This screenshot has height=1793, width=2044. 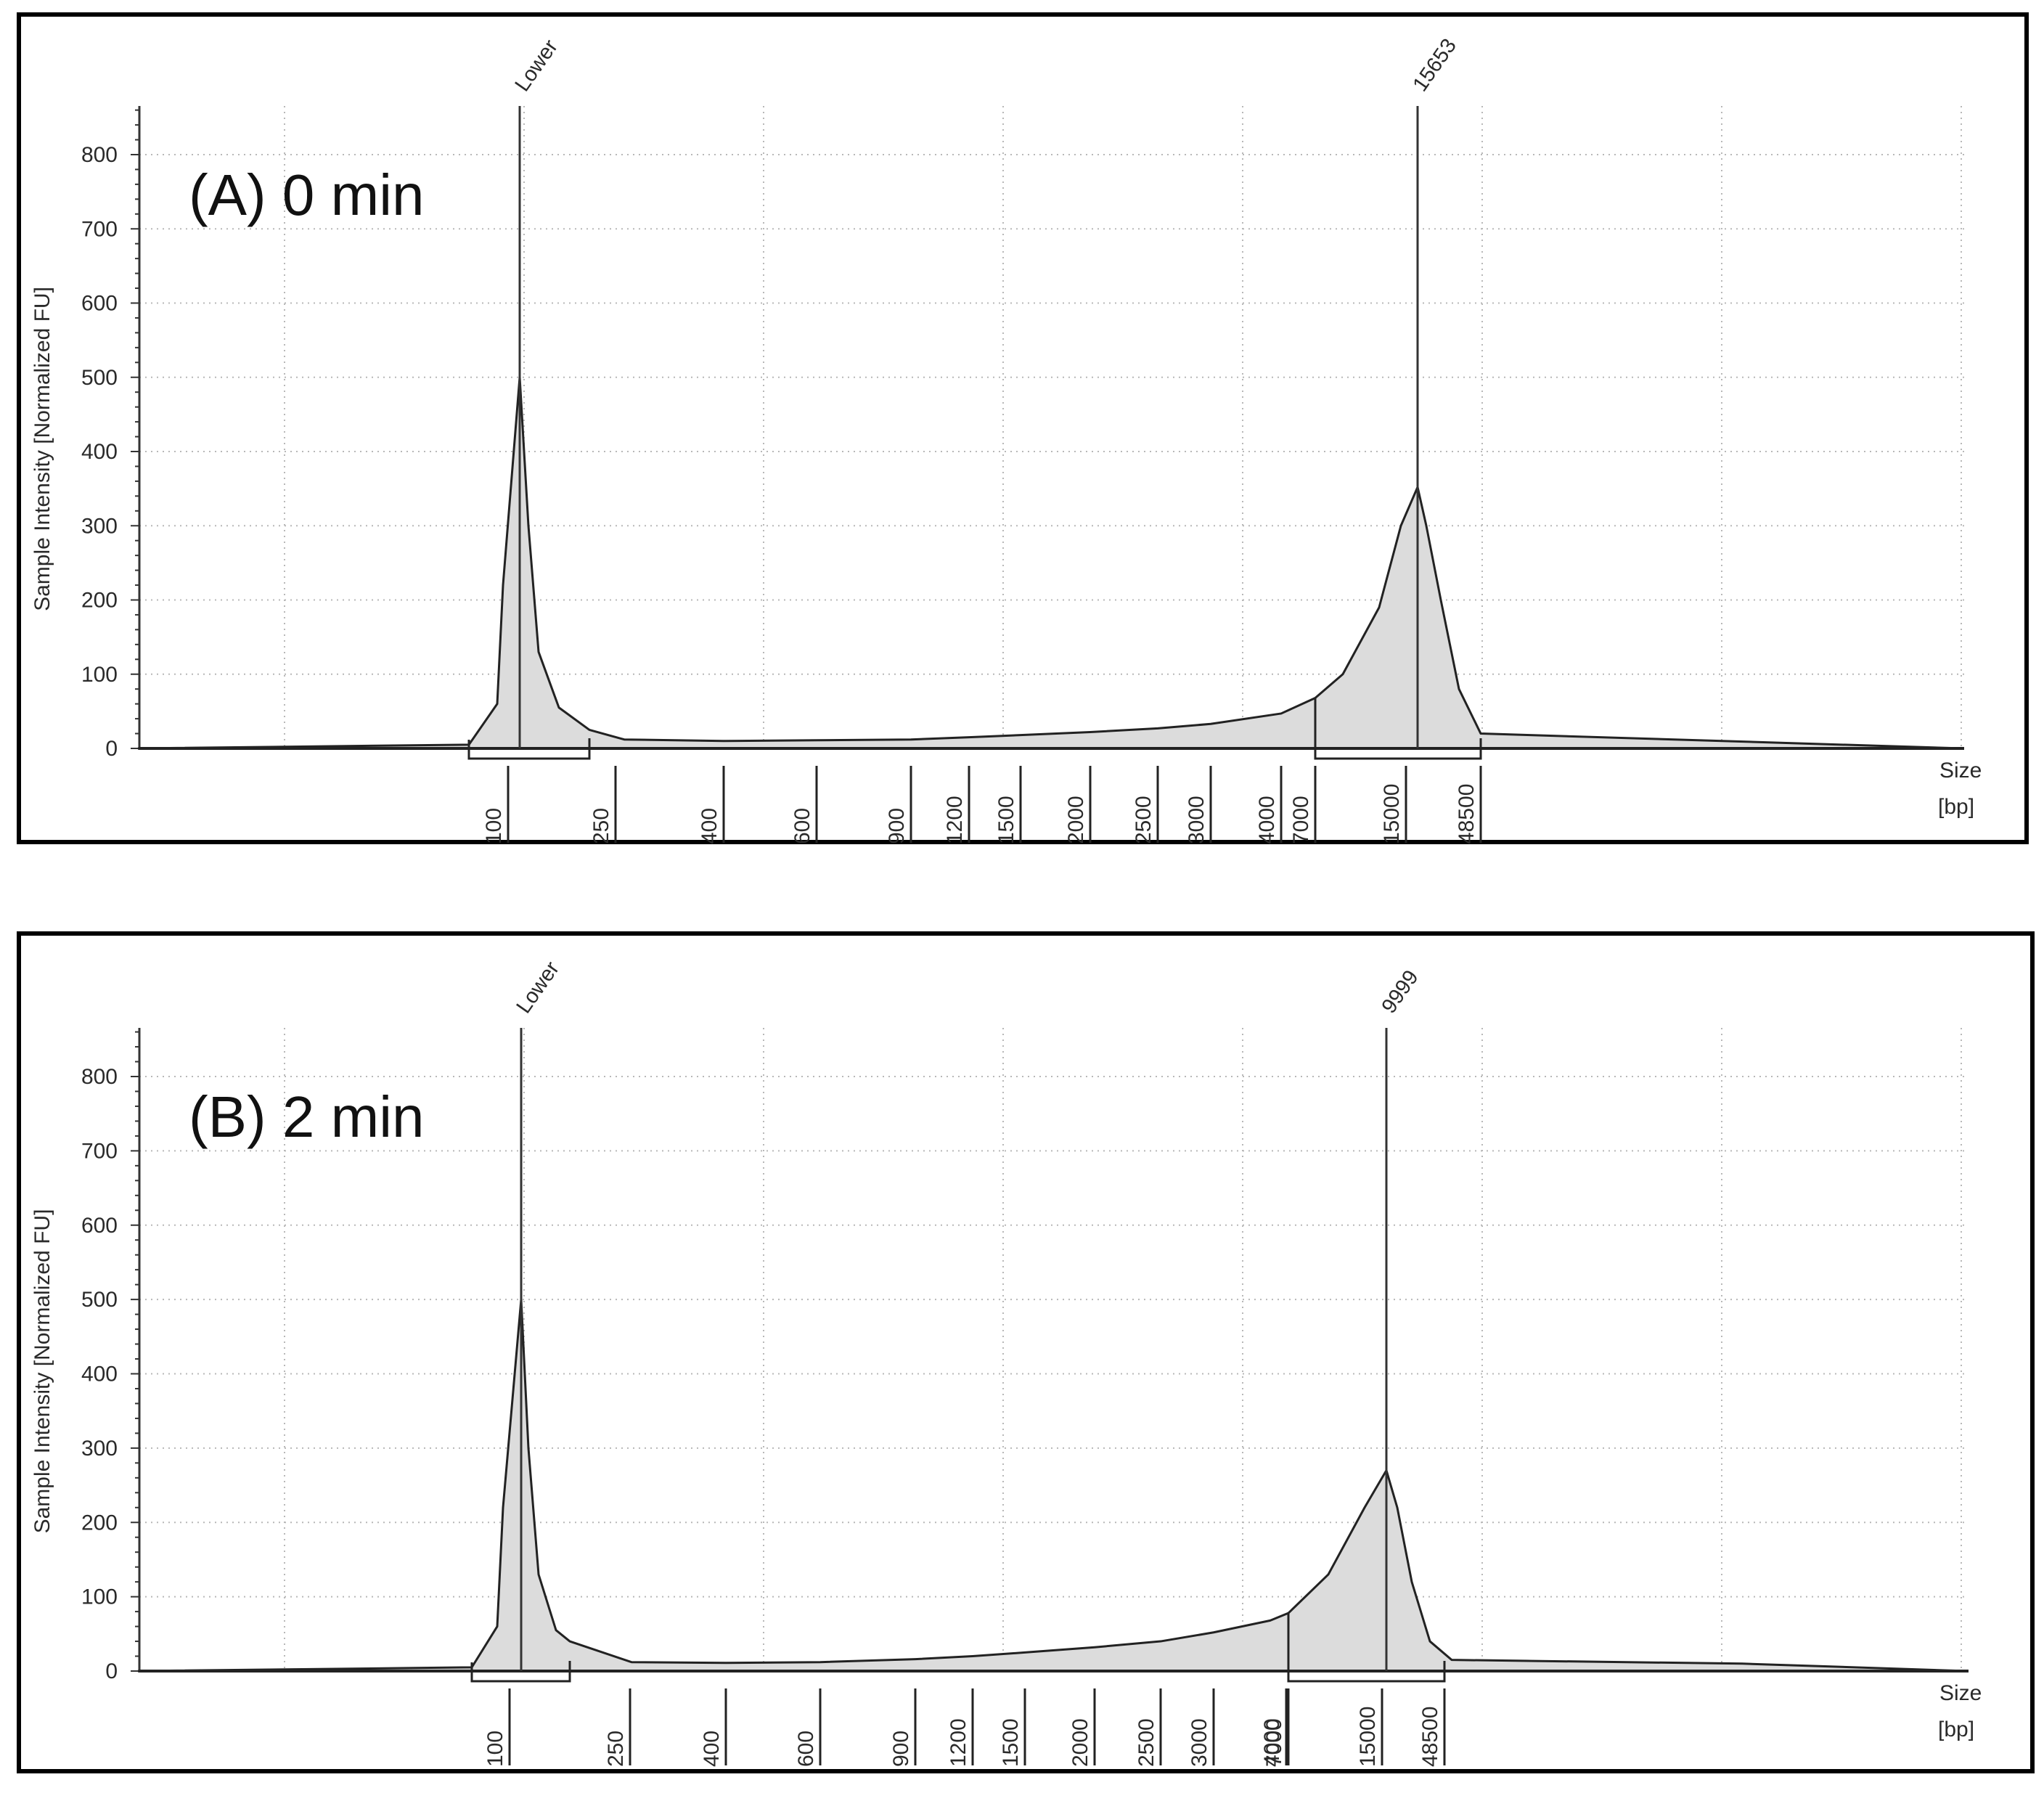 I want to click on panel-label: (B) 2 min, so click(x=307, y=1117).